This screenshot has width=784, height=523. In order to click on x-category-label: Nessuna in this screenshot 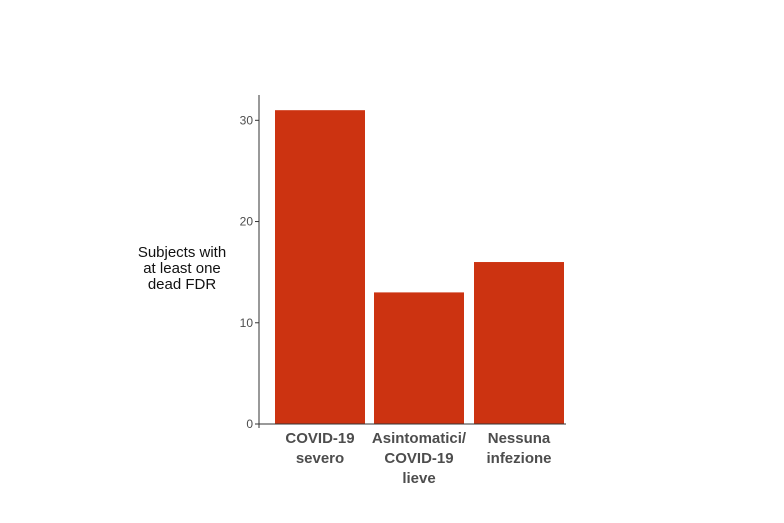, I will do `click(519, 438)`.